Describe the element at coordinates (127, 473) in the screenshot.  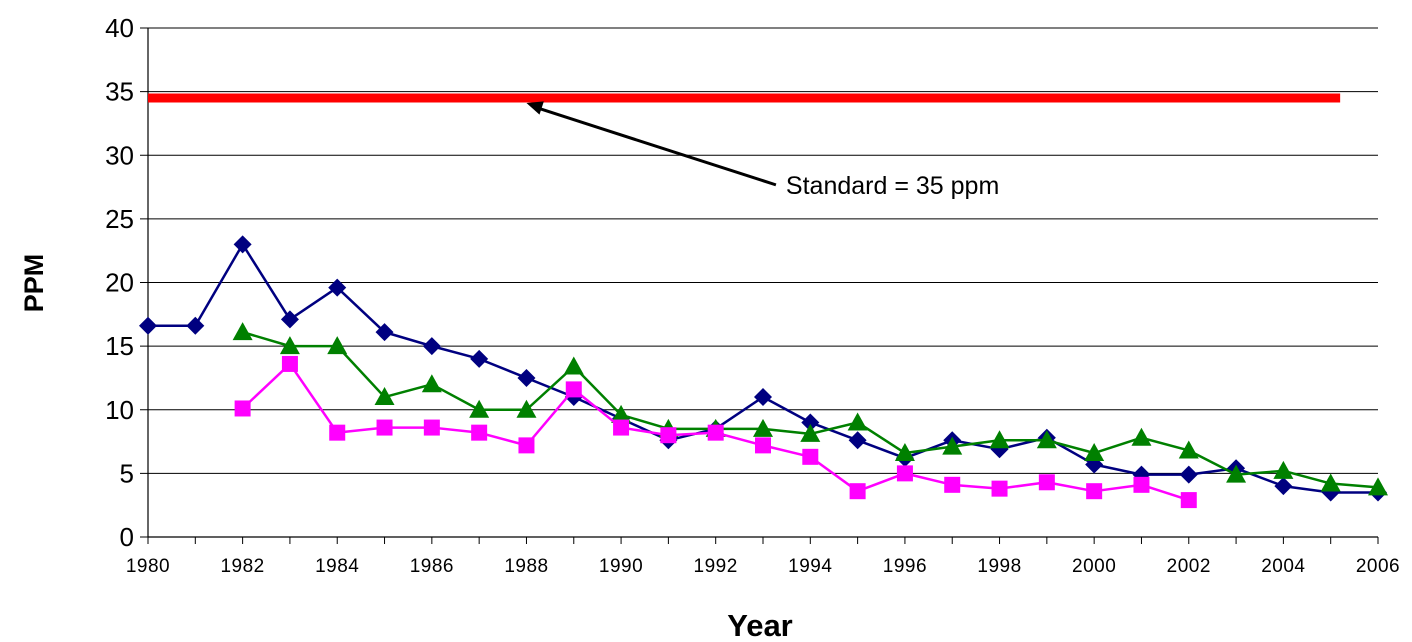
I see `y-tick-label: 5` at that location.